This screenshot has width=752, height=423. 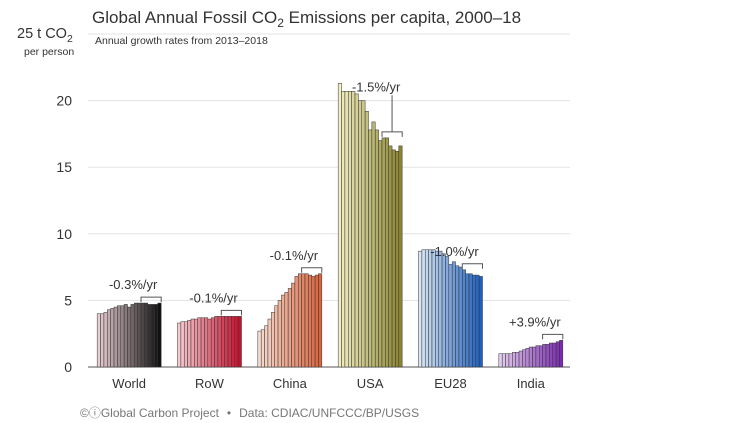 I want to click on footer-data-source: Data: CDIAC/UNFCCC/BP/USGS, so click(x=329, y=413).